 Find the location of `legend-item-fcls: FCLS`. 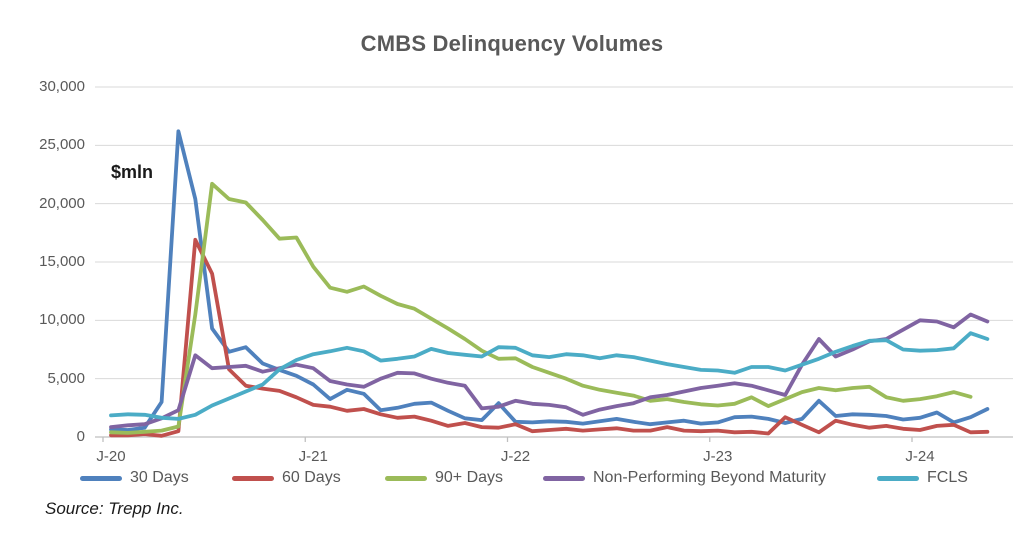

legend-item-fcls: FCLS is located at coordinates (922, 478).